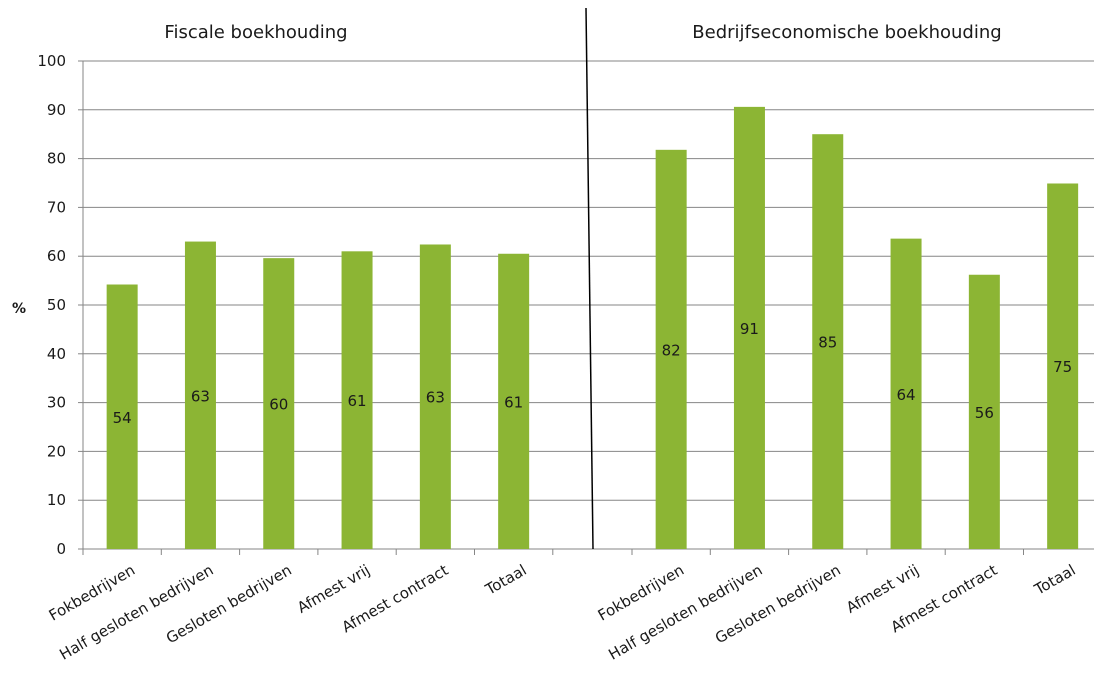  I want to click on y-tick-label: 50, so click(56, 305).